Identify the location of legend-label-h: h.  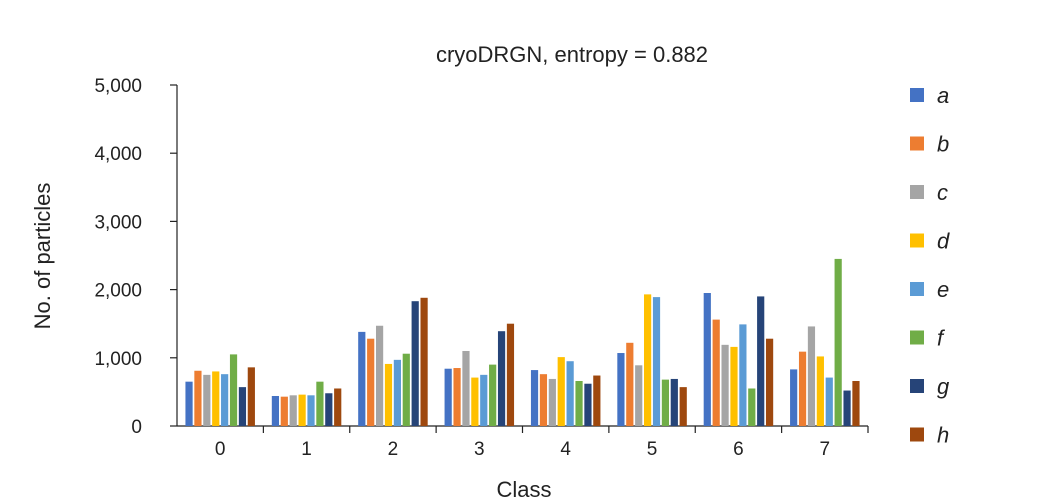
(943, 435).